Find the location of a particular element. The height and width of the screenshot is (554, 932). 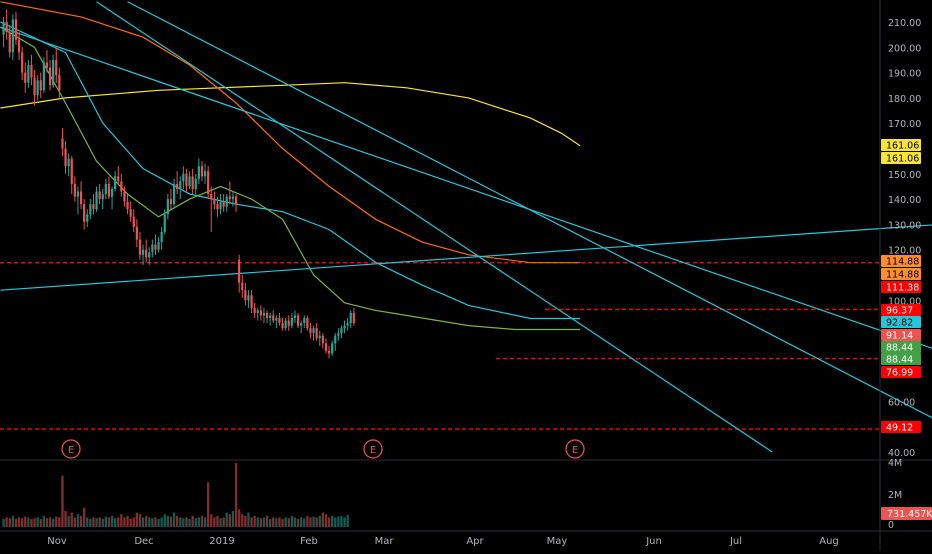

price-label-text: 114.88 is located at coordinates (902, 275).